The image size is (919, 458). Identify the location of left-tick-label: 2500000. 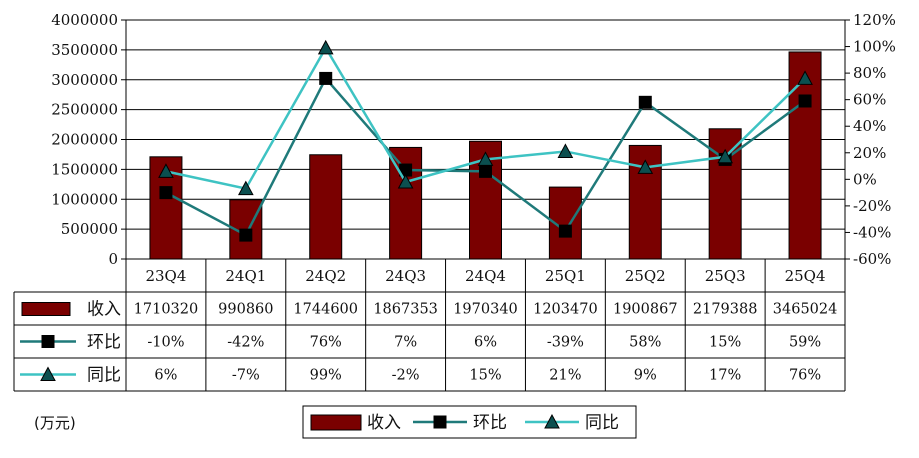
(84, 110).